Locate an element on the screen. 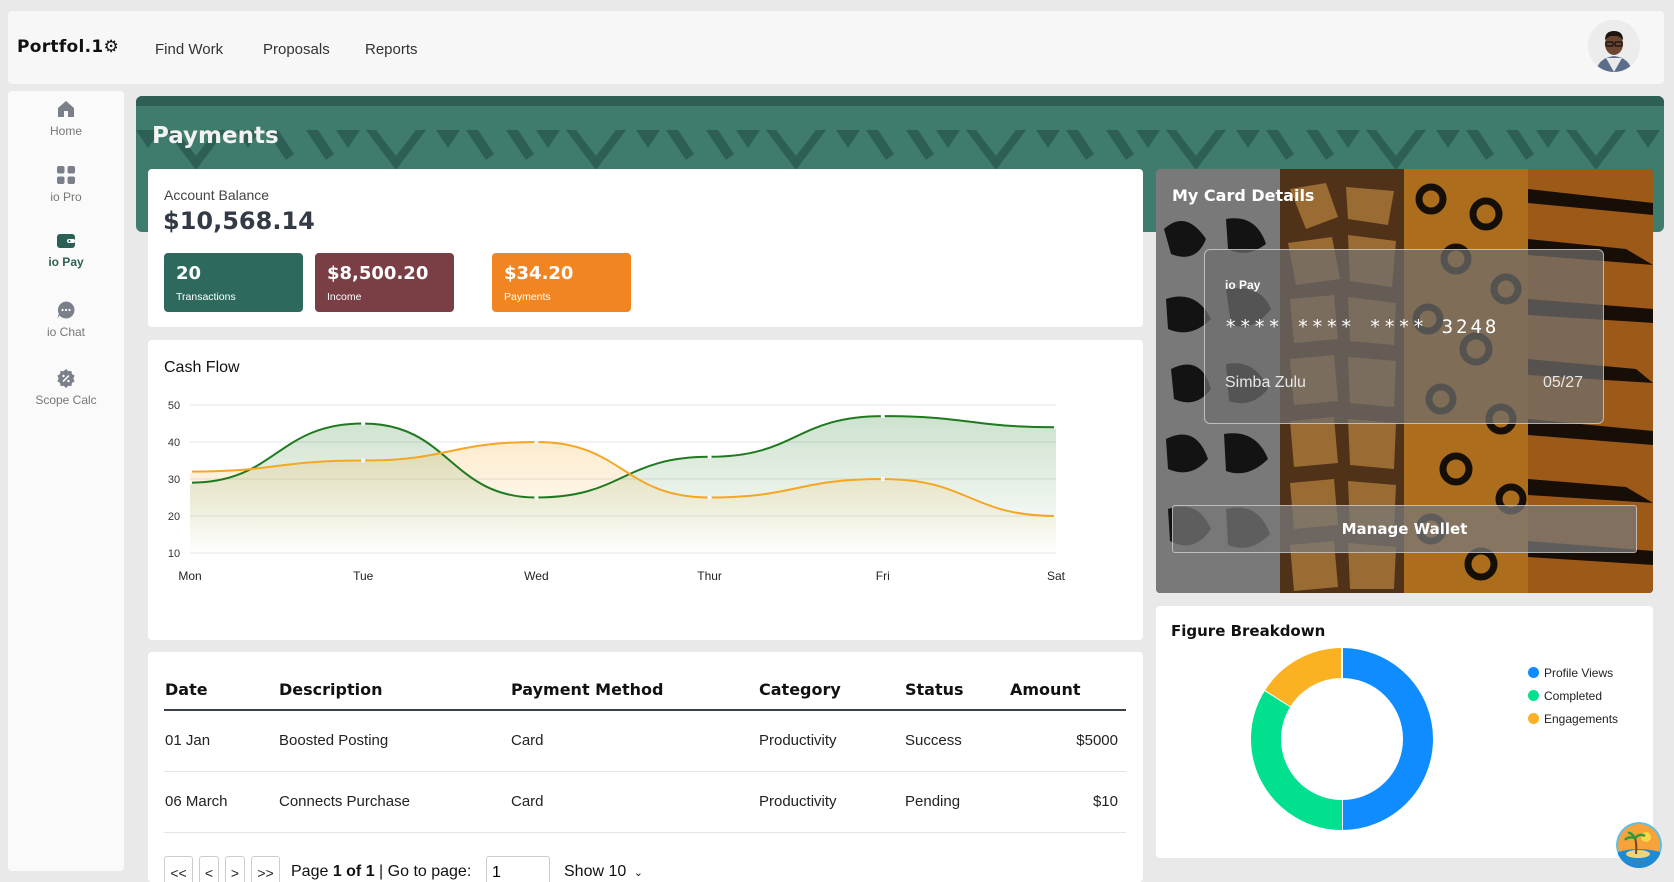 This screenshot has width=1674, height=882. cell-description: Boosted Posting is located at coordinates (394, 741).